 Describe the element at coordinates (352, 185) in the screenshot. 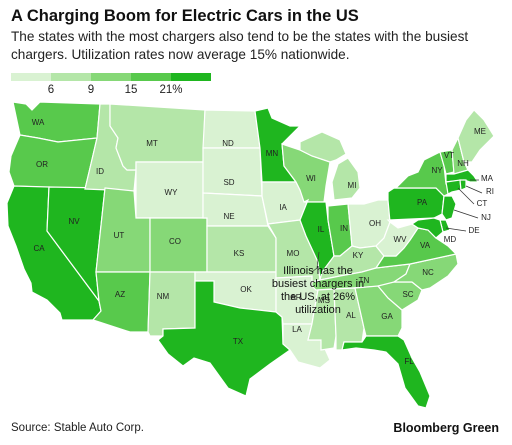

I see `state-label-mi: MI` at that location.